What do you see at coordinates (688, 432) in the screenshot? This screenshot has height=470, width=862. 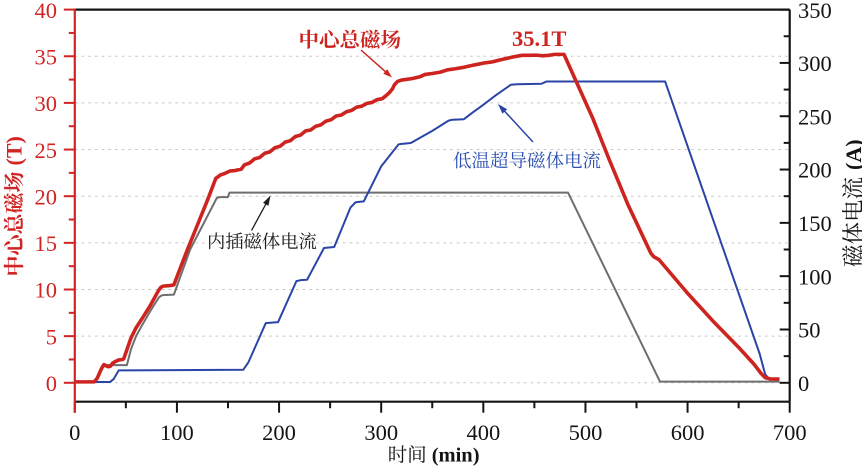 I see `svg-text: 600` at bounding box center [688, 432].